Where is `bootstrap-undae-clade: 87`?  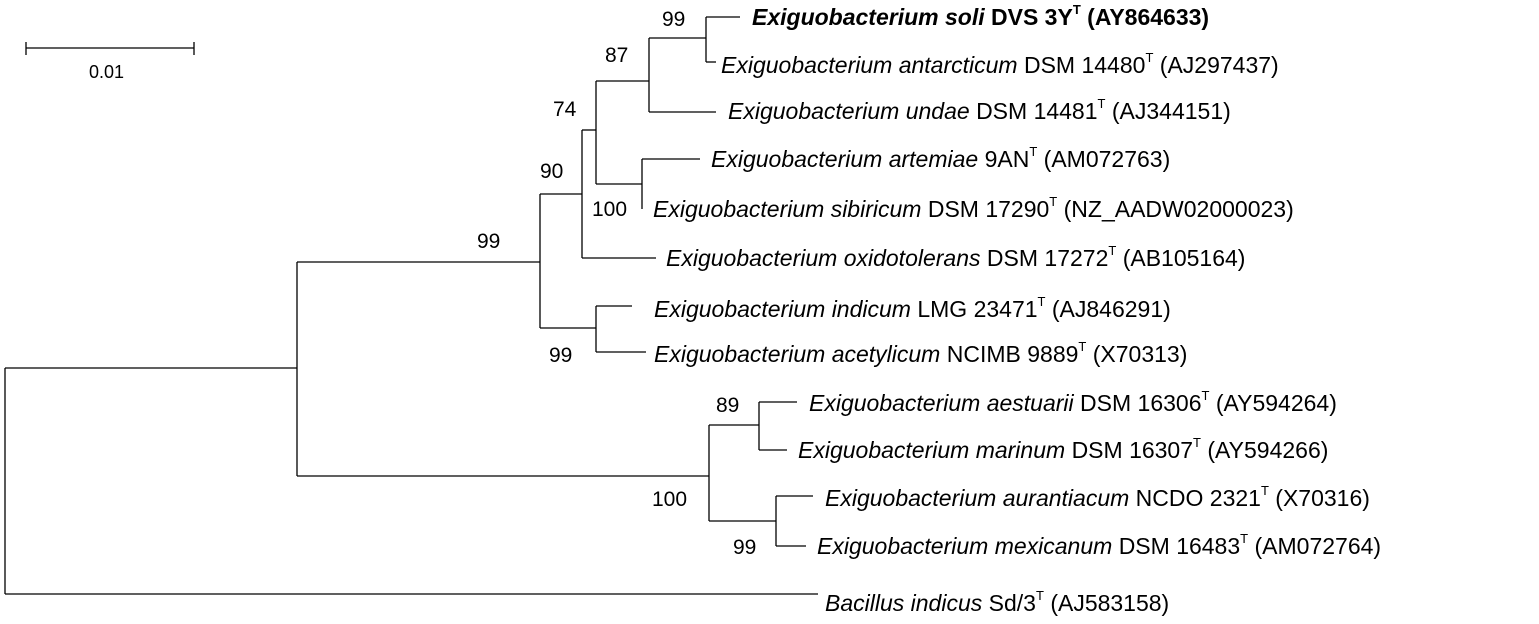 bootstrap-undae-clade: 87 is located at coordinates (617, 55).